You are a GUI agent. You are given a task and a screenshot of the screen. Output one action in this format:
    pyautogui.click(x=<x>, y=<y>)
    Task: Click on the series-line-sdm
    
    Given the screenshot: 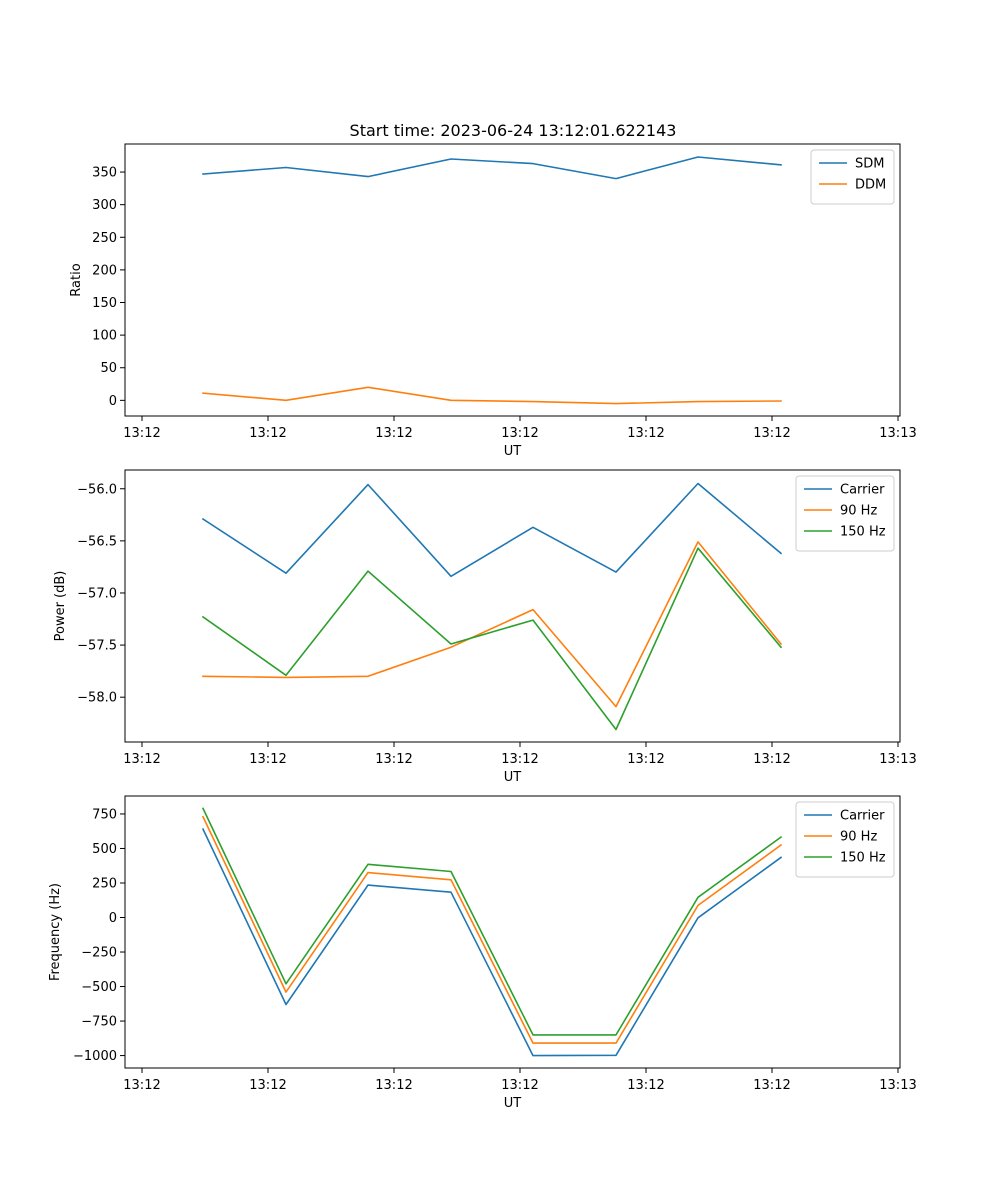 What is the action you would take?
    pyautogui.click(x=492, y=168)
    